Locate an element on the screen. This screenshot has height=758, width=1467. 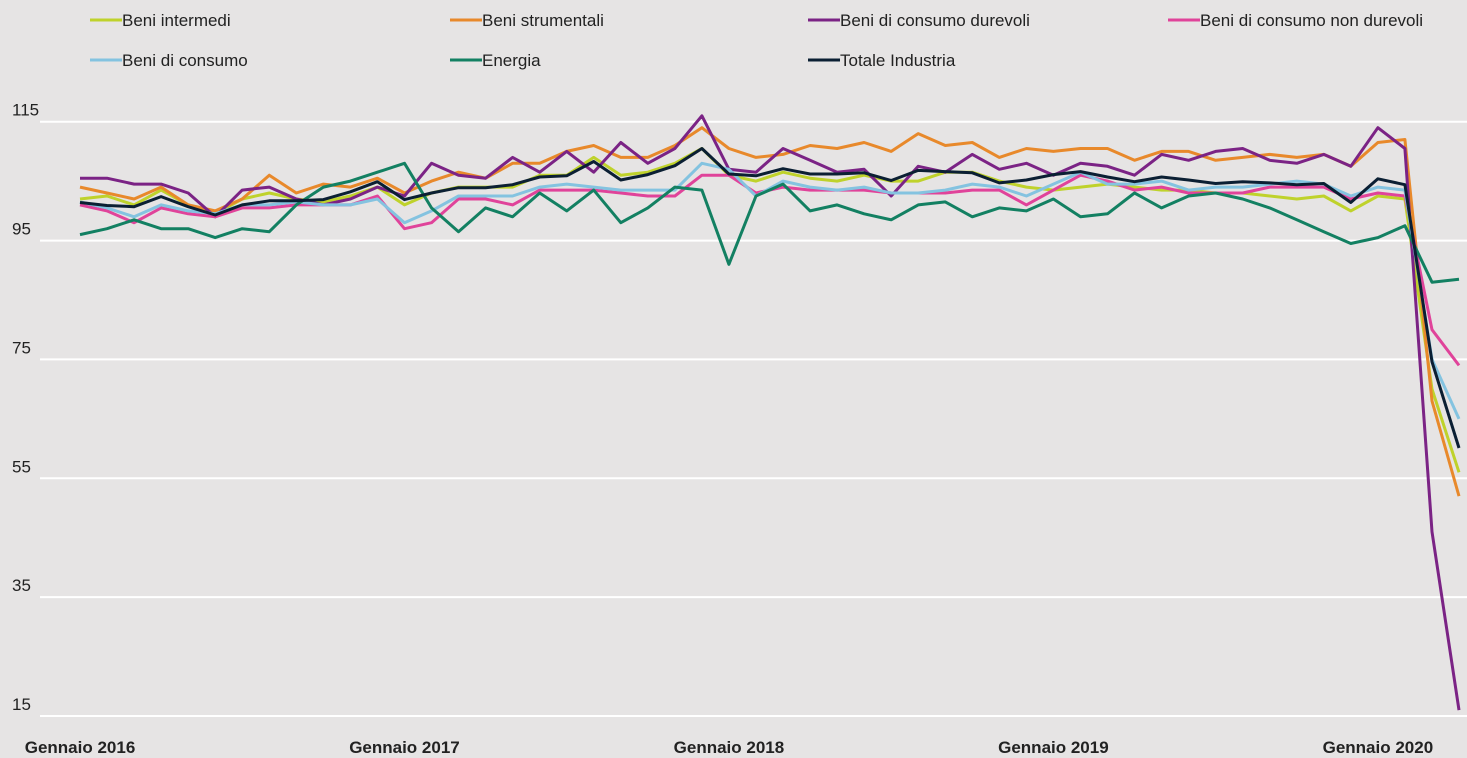
x-tick-label: Gennaio 2016 is located at coordinates (80, 747).